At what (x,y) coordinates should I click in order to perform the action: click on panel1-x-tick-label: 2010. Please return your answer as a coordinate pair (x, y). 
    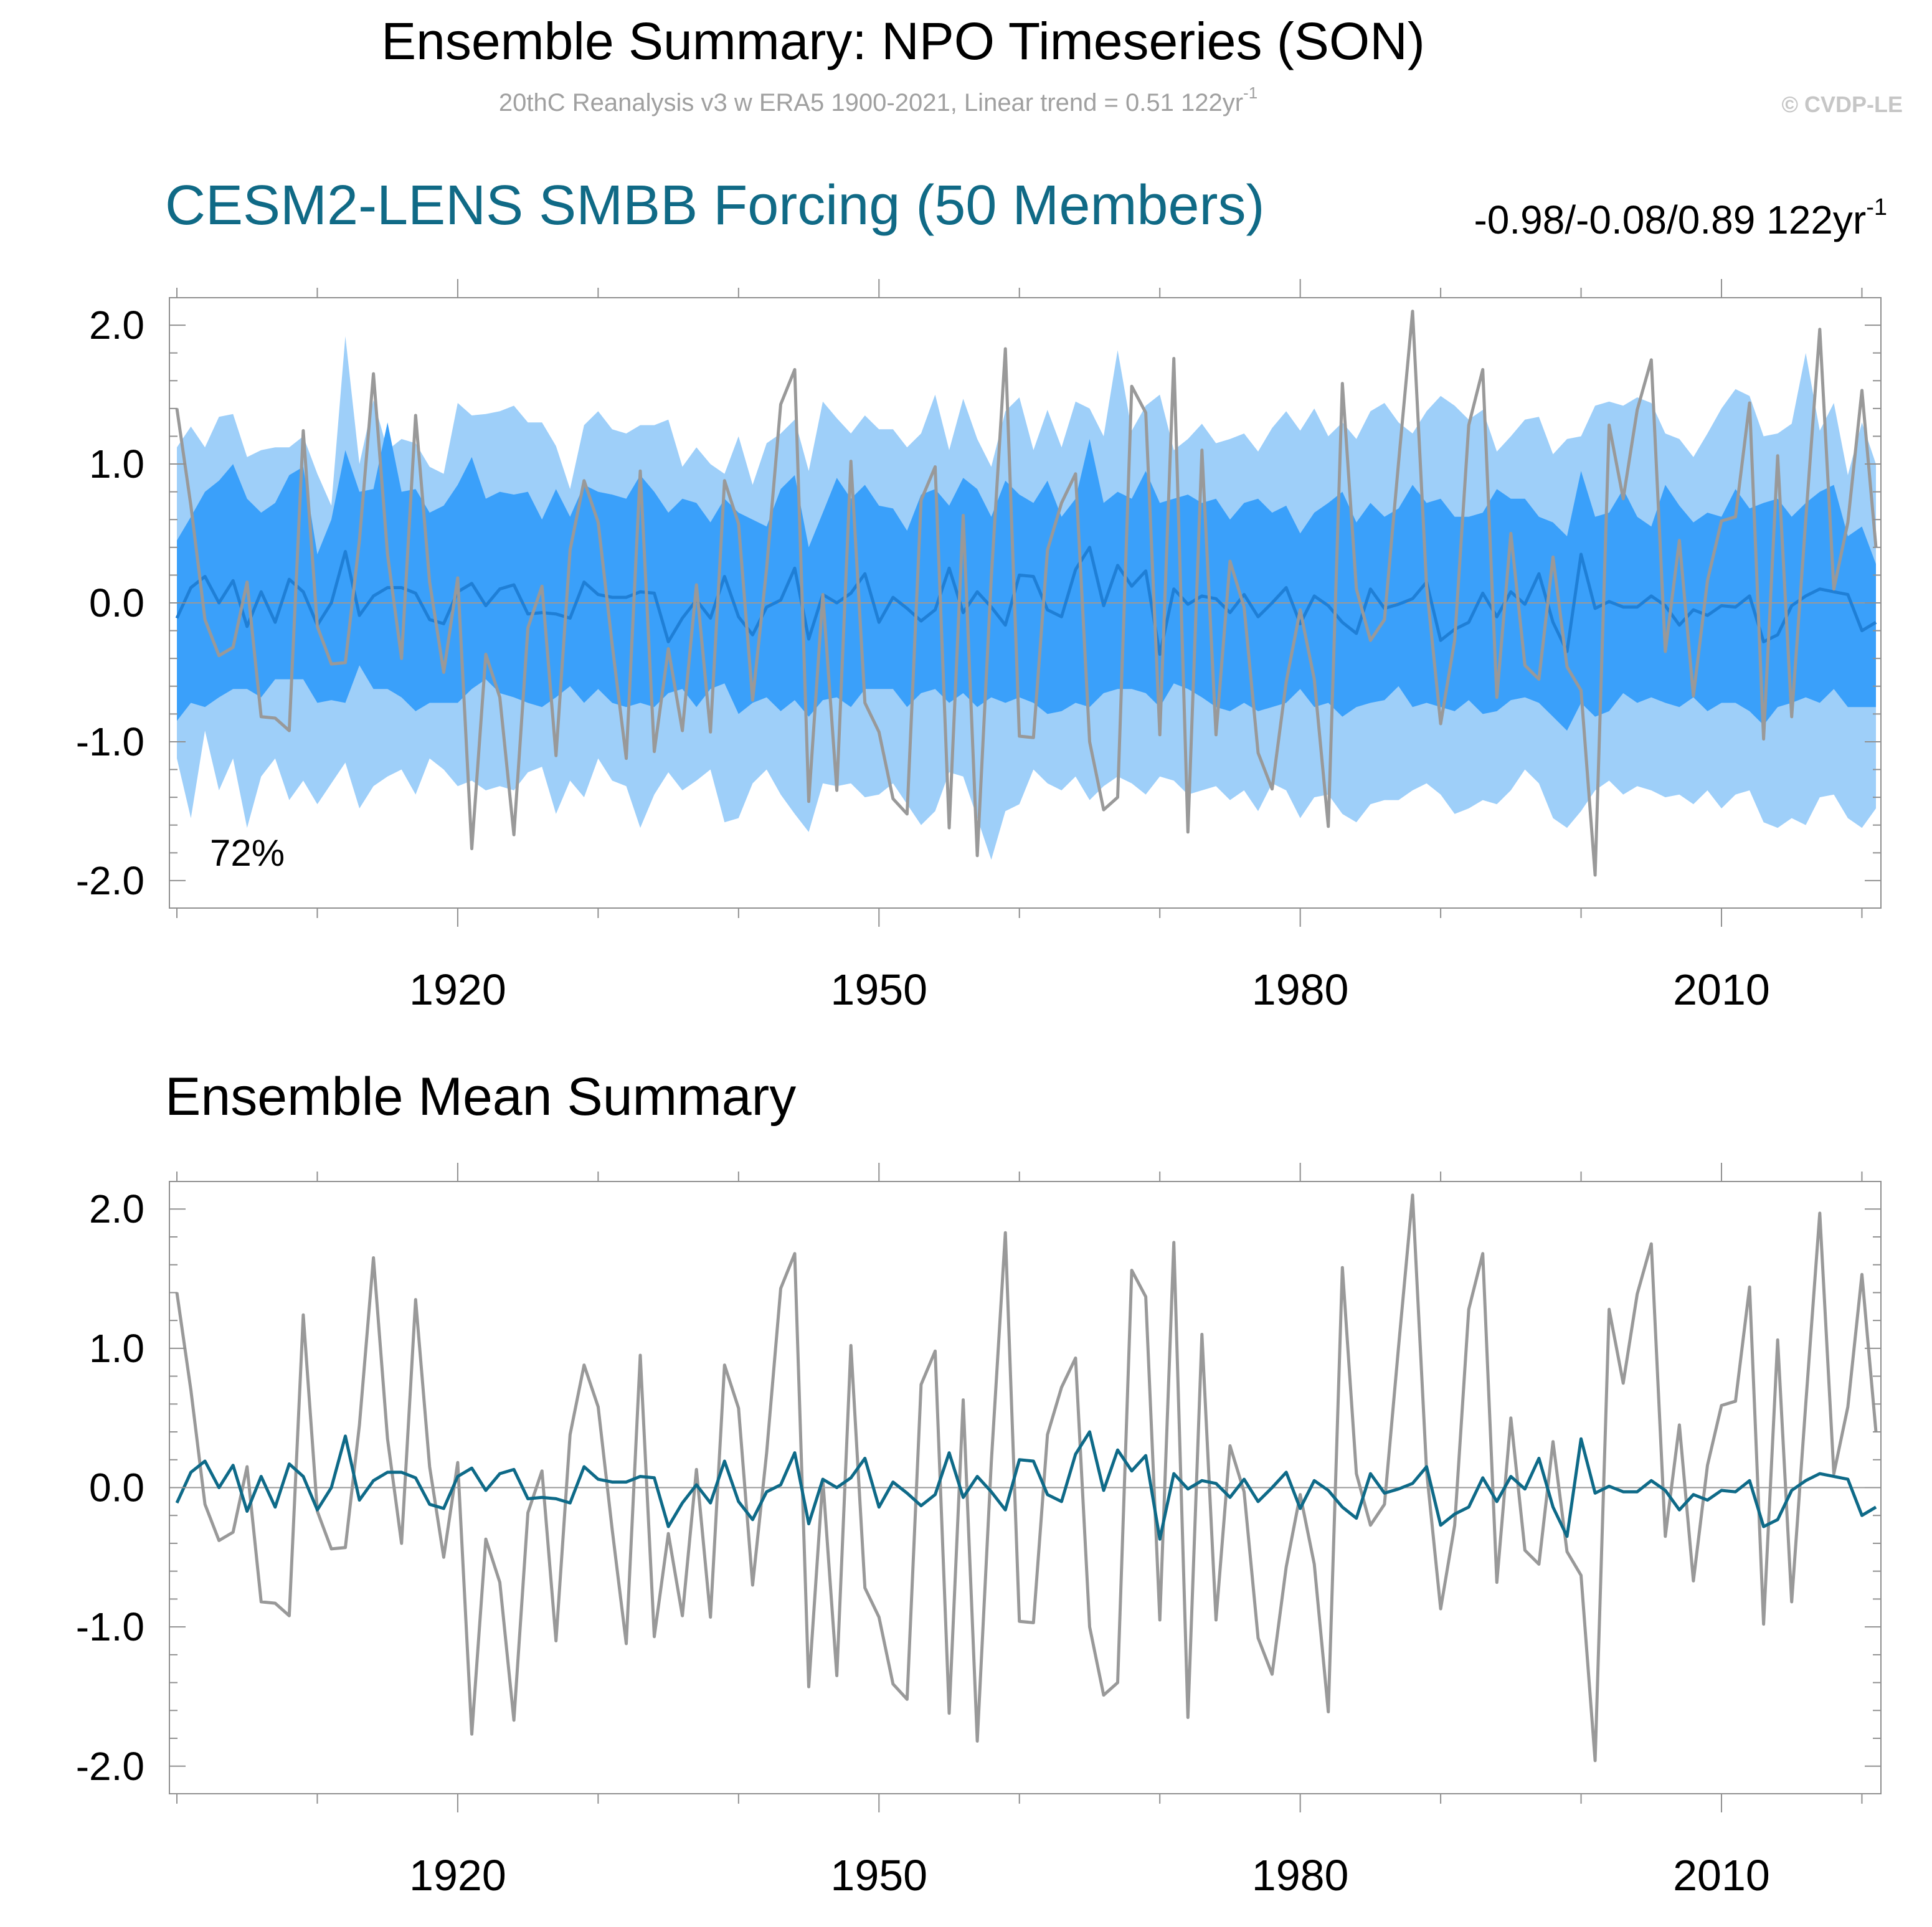
    Looking at the image, I should click on (1721, 989).